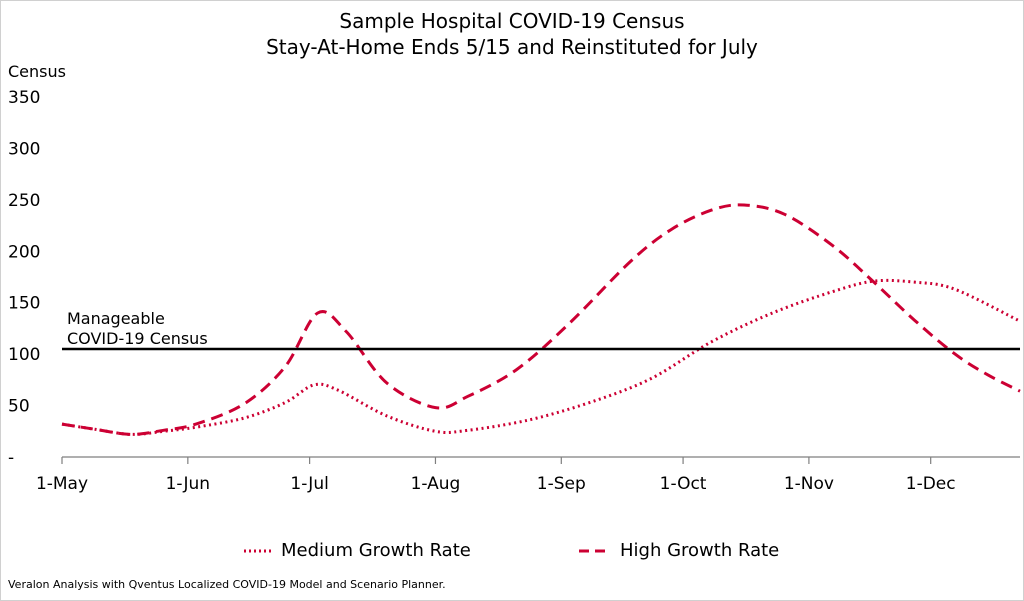 The image size is (1024, 601). Describe the element at coordinates (683, 484) in the screenshot. I see `x-tick-label-5: 1-Oct` at that location.